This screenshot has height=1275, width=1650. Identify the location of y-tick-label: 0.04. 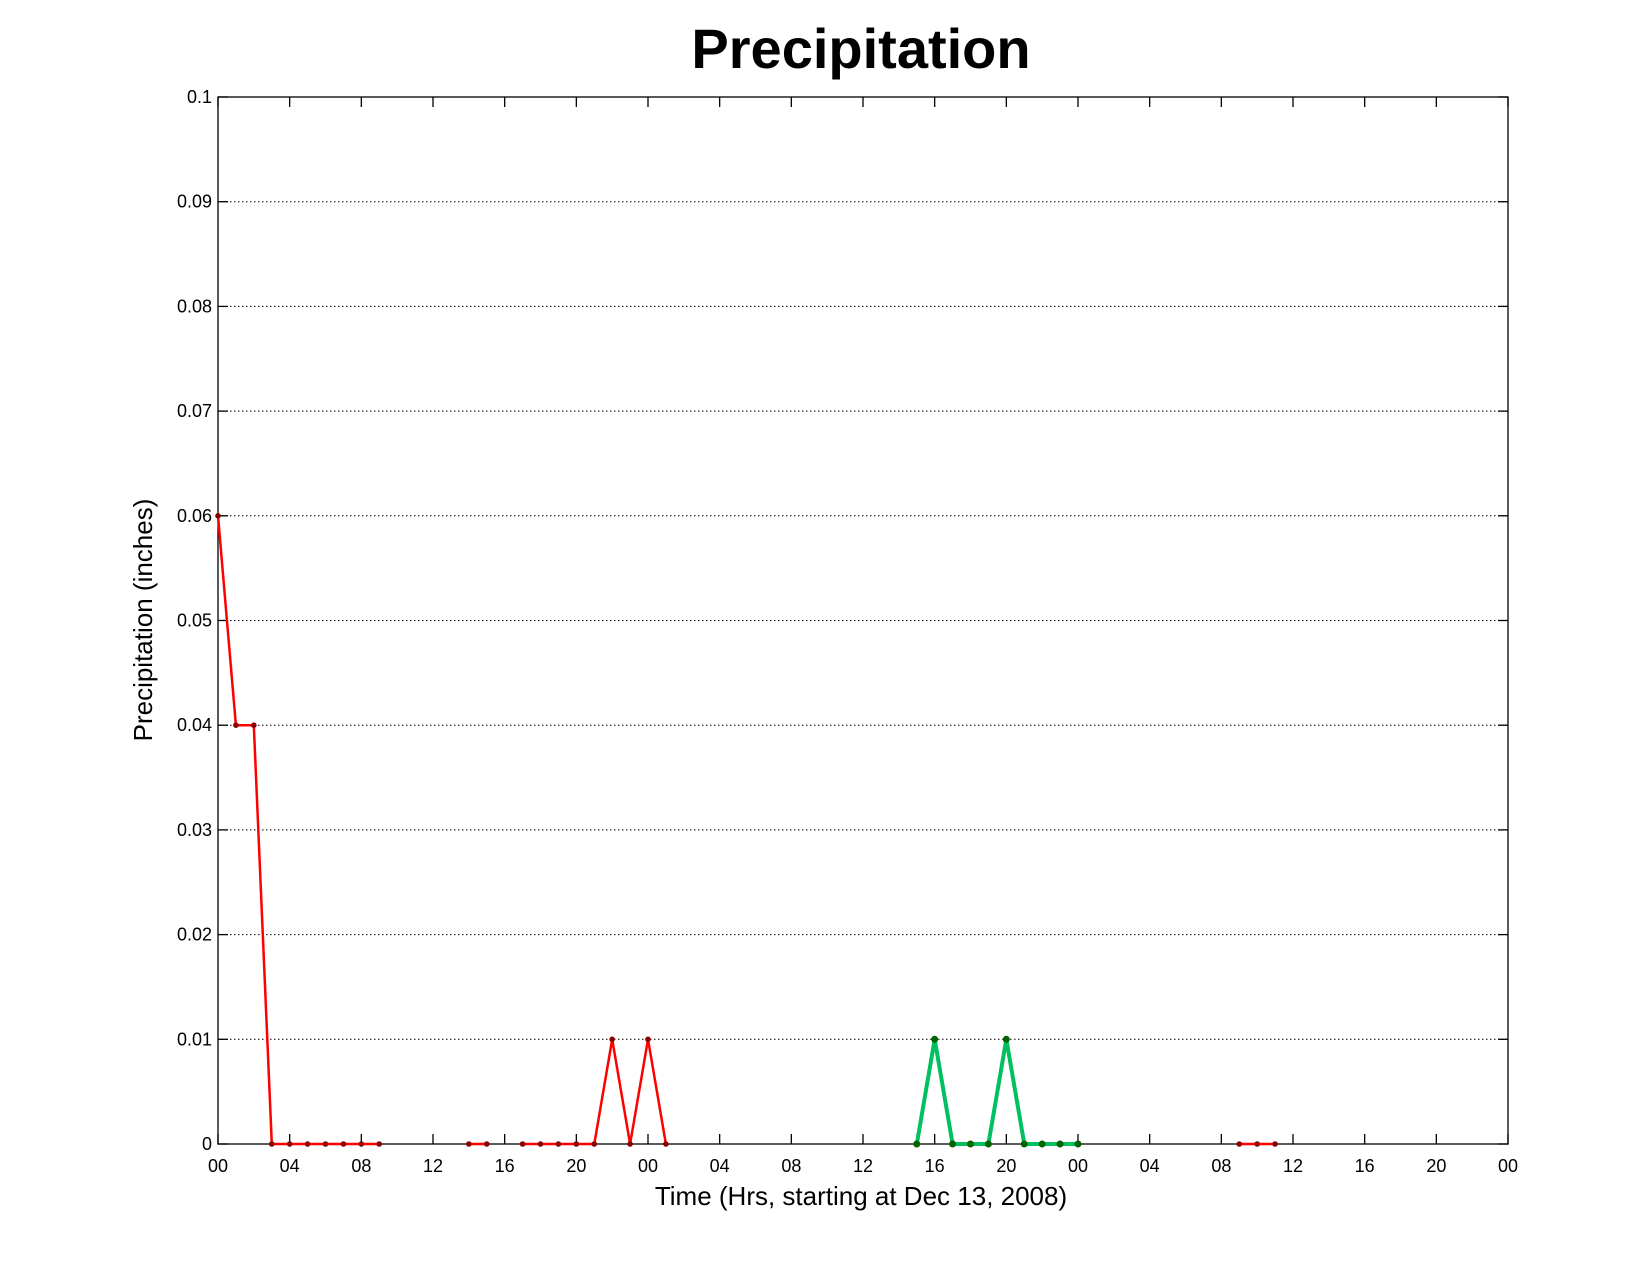
(194, 725).